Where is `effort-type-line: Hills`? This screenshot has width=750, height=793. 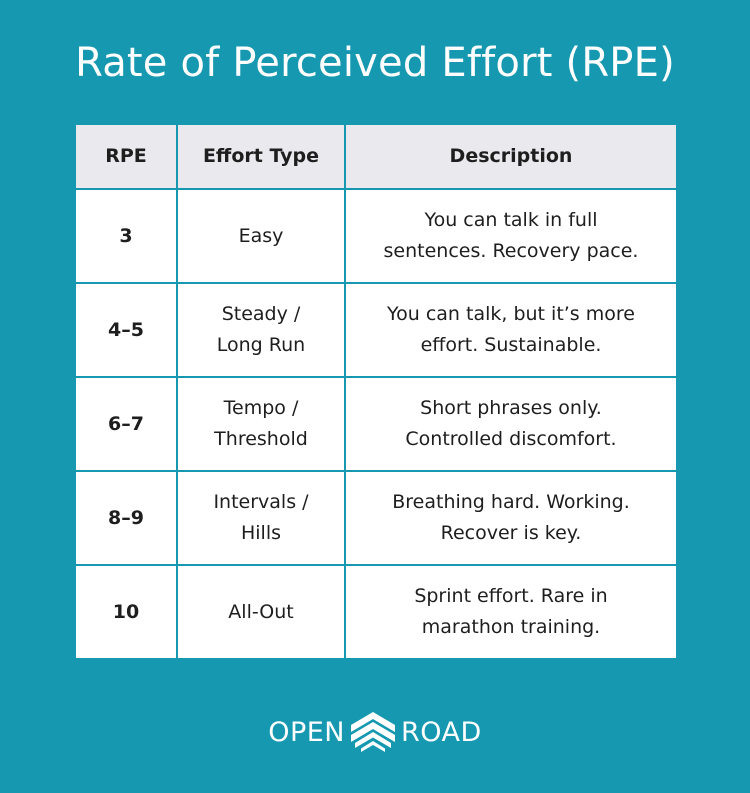 effort-type-line: Hills is located at coordinates (261, 533).